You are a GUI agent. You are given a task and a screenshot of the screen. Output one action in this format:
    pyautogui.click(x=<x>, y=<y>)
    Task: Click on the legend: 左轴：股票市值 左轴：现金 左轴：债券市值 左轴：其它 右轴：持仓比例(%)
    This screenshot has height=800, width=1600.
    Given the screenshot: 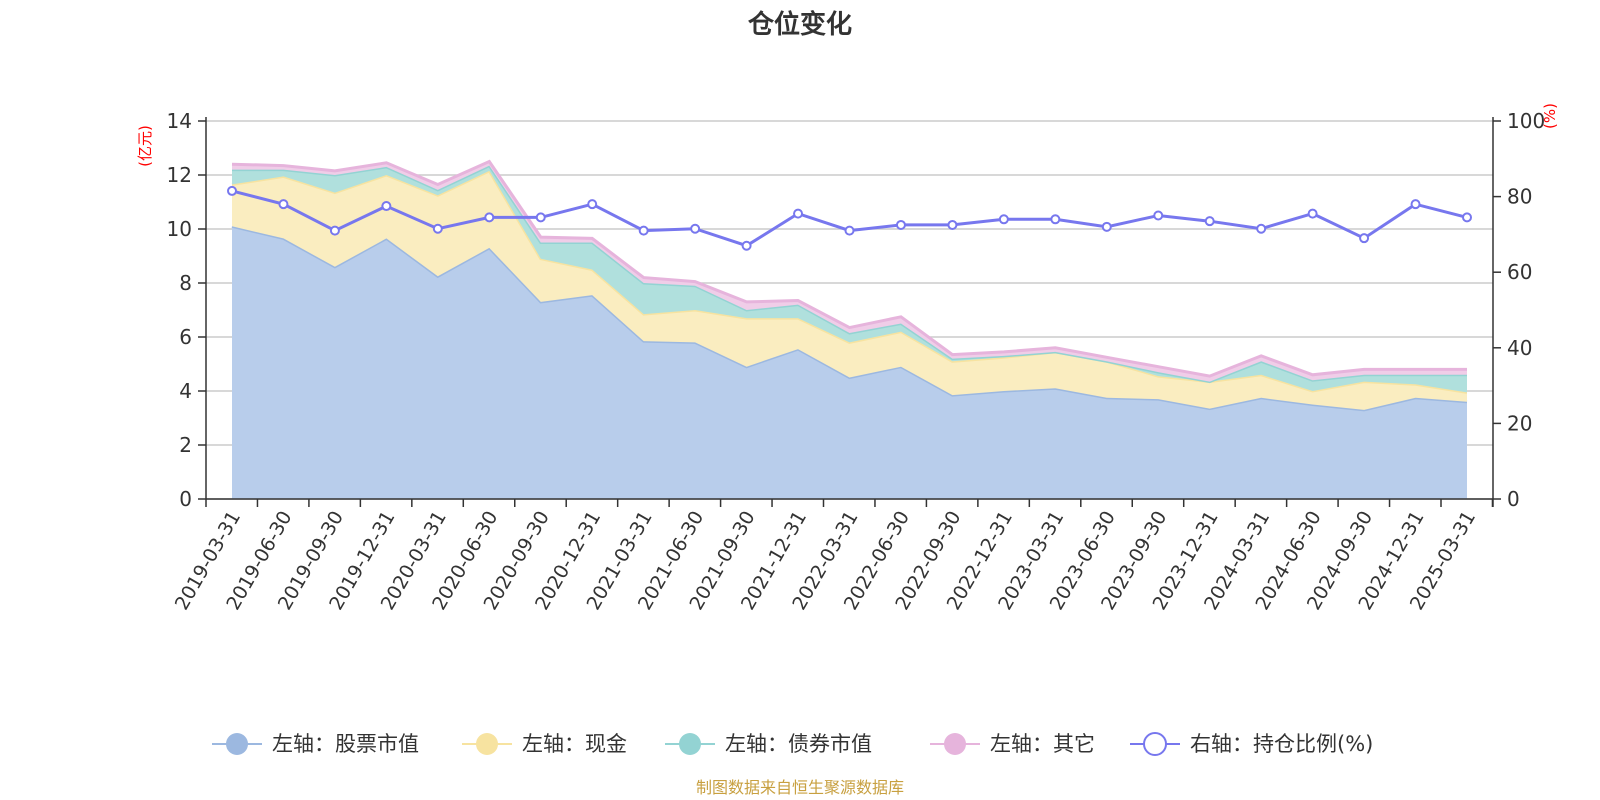 What is the action you would take?
    pyautogui.click(x=792, y=744)
    